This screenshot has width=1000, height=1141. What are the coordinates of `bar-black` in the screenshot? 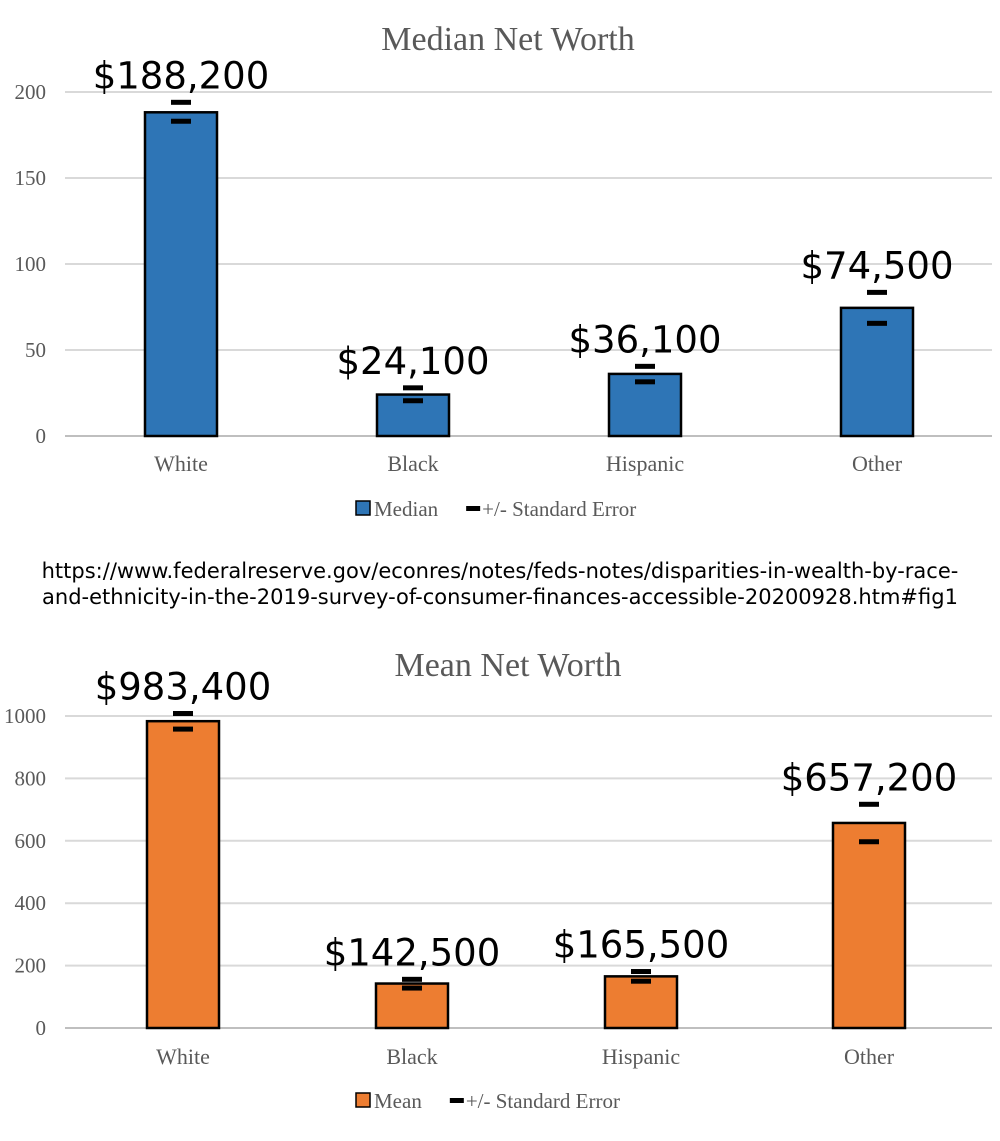 It's located at (412, 1006).